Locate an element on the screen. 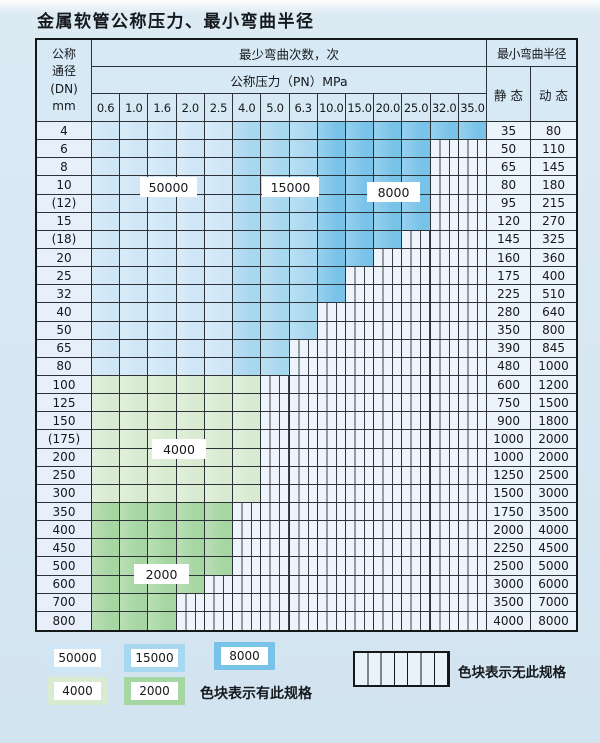  dynamic-radius-cell: 845 is located at coordinates (554, 348).